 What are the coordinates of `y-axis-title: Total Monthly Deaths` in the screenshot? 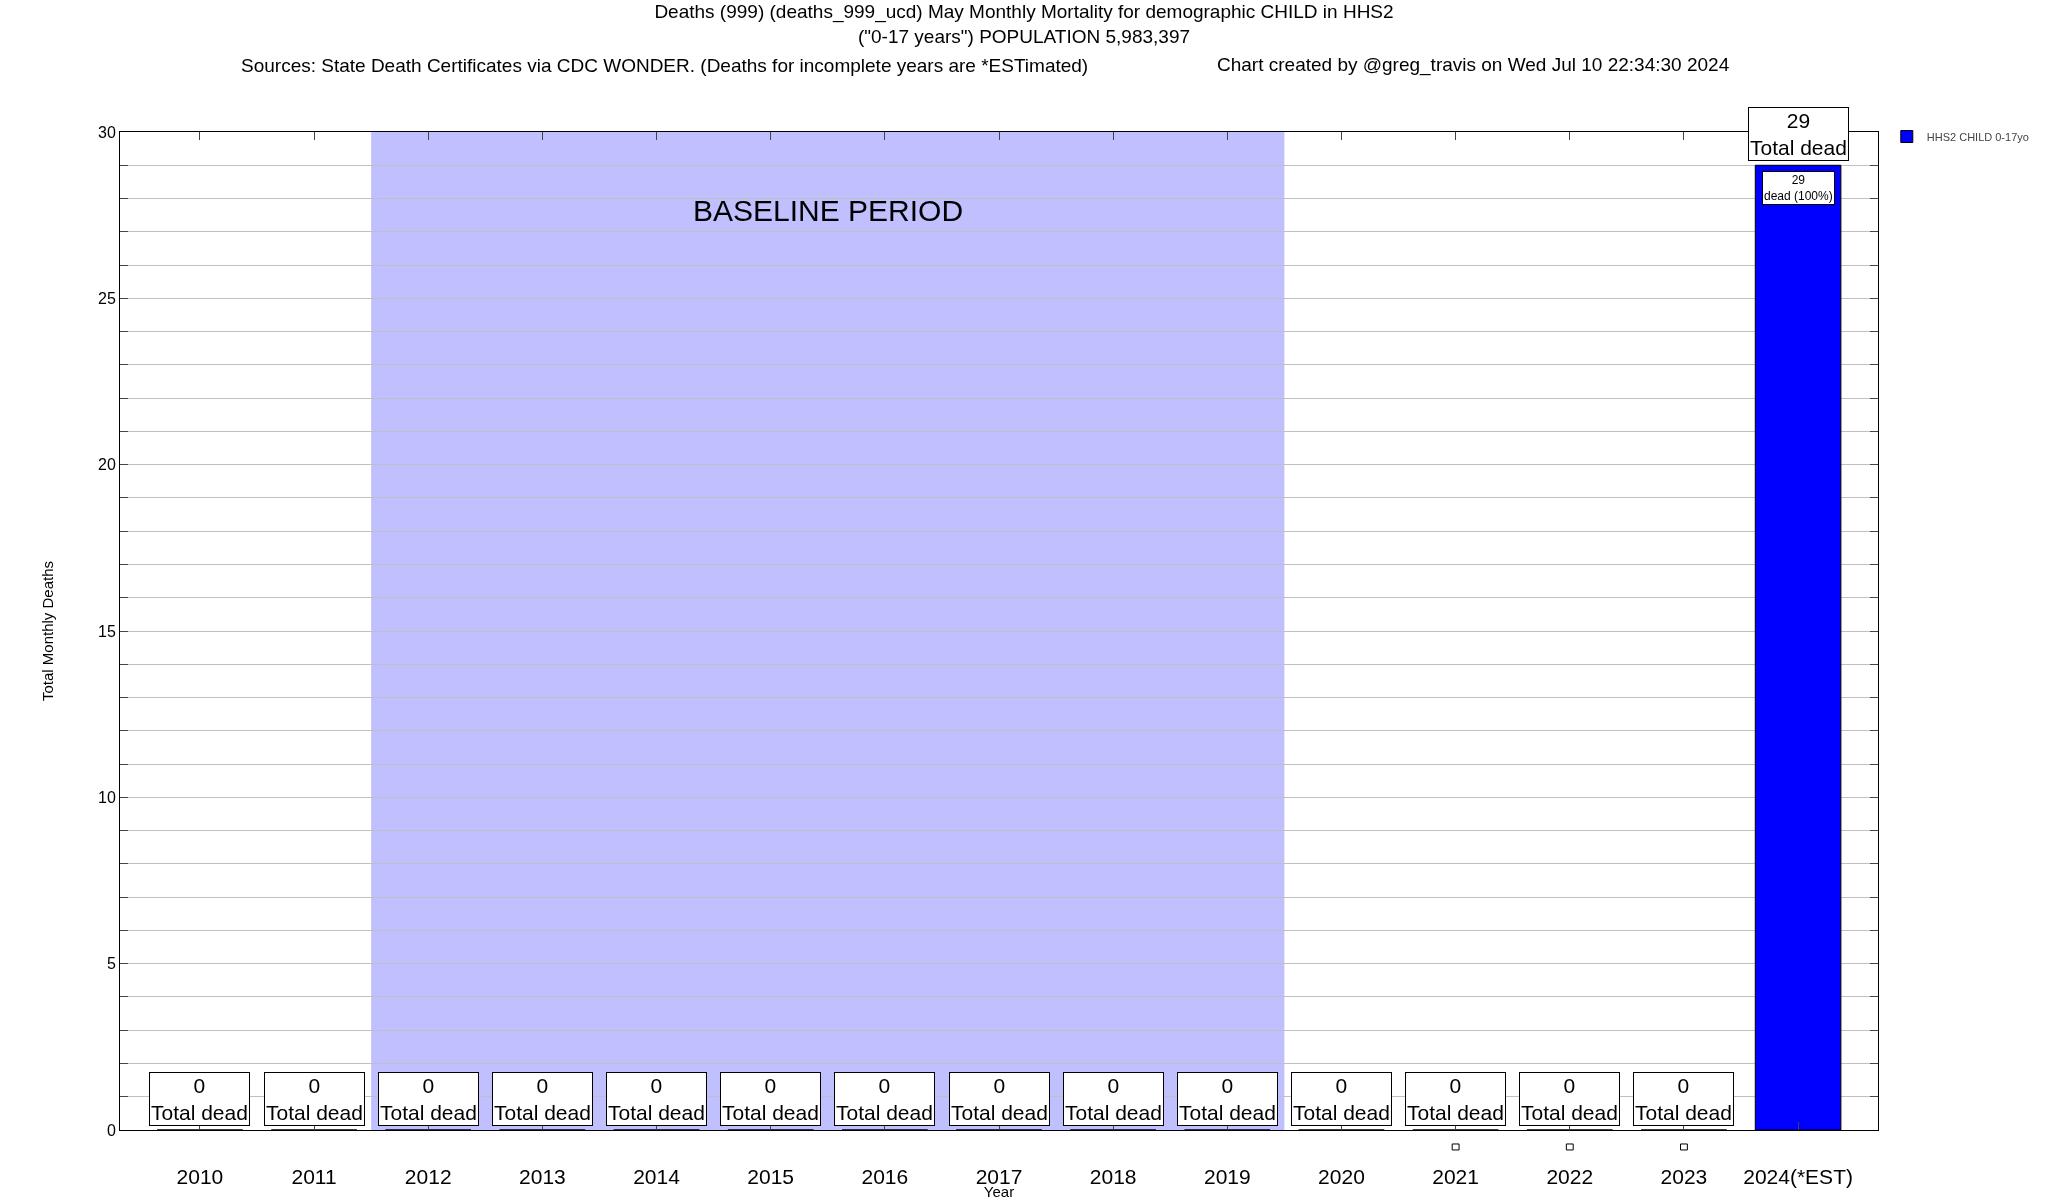 It's located at (48, 631).